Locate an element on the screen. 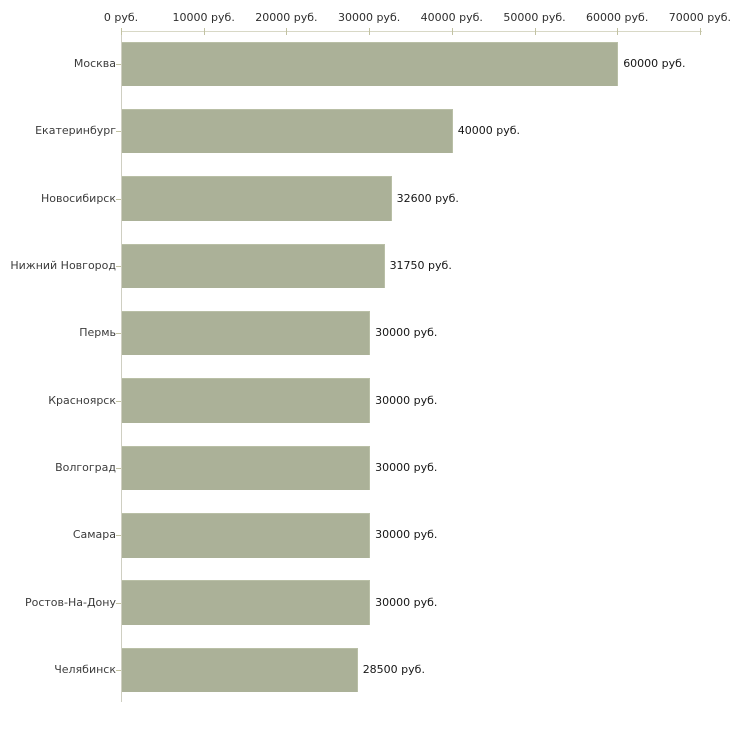  category-label: Красноярск is located at coordinates (82, 400).